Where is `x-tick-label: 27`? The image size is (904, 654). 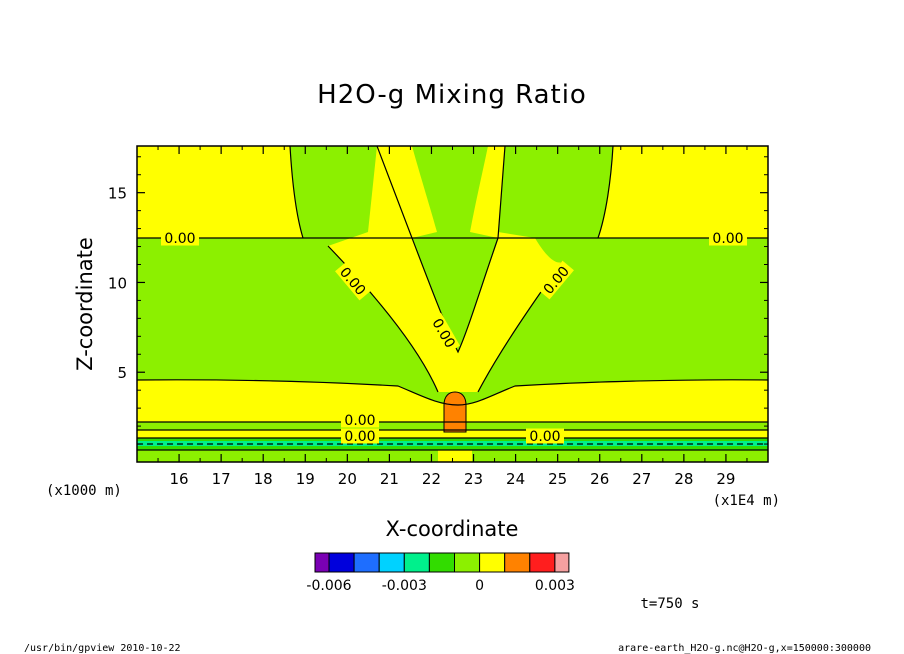 x-tick-label: 27 is located at coordinates (641, 479).